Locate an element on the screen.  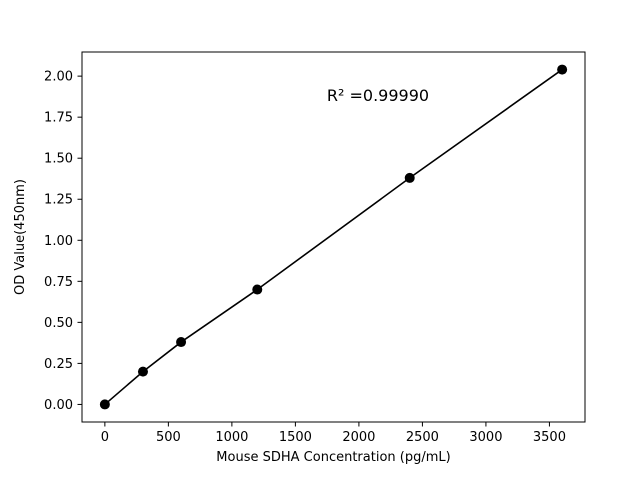
y-tick-label: 0.25 is located at coordinates (58, 364).